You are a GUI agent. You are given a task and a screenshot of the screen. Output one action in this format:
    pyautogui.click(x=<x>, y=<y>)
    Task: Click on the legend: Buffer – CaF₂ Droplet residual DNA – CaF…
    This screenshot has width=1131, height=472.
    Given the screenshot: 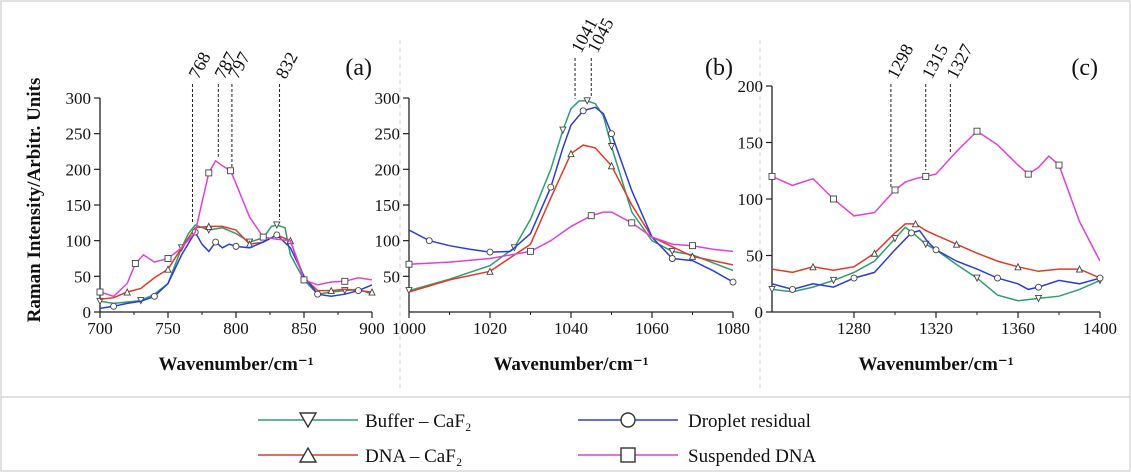 What is the action you would take?
    pyautogui.click(x=537, y=439)
    